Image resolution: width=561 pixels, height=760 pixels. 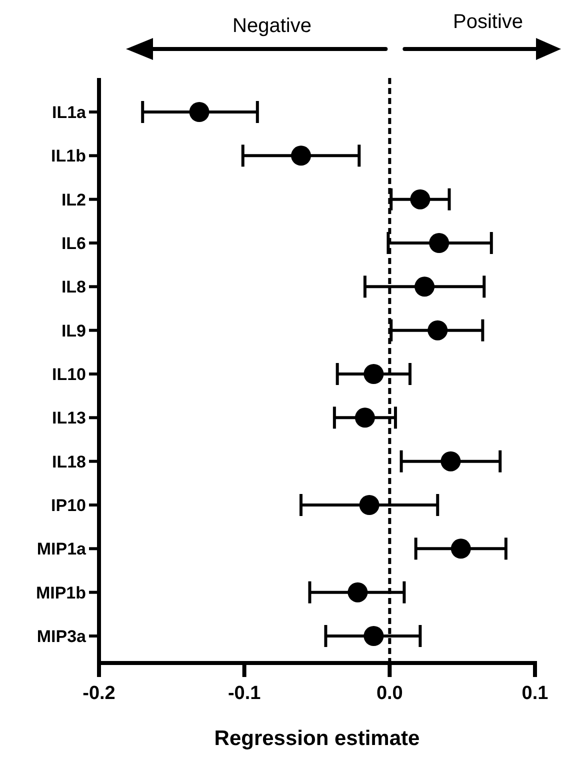 I want to click on x-axis-title: Regression estimate, so click(x=317, y=738).